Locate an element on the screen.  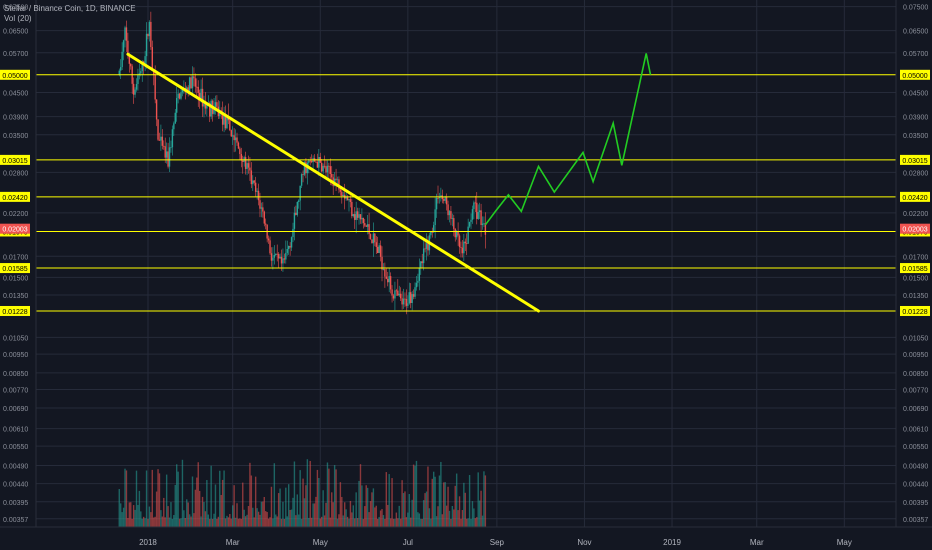
last-price-bg-right is located at coordinates (915, 228).